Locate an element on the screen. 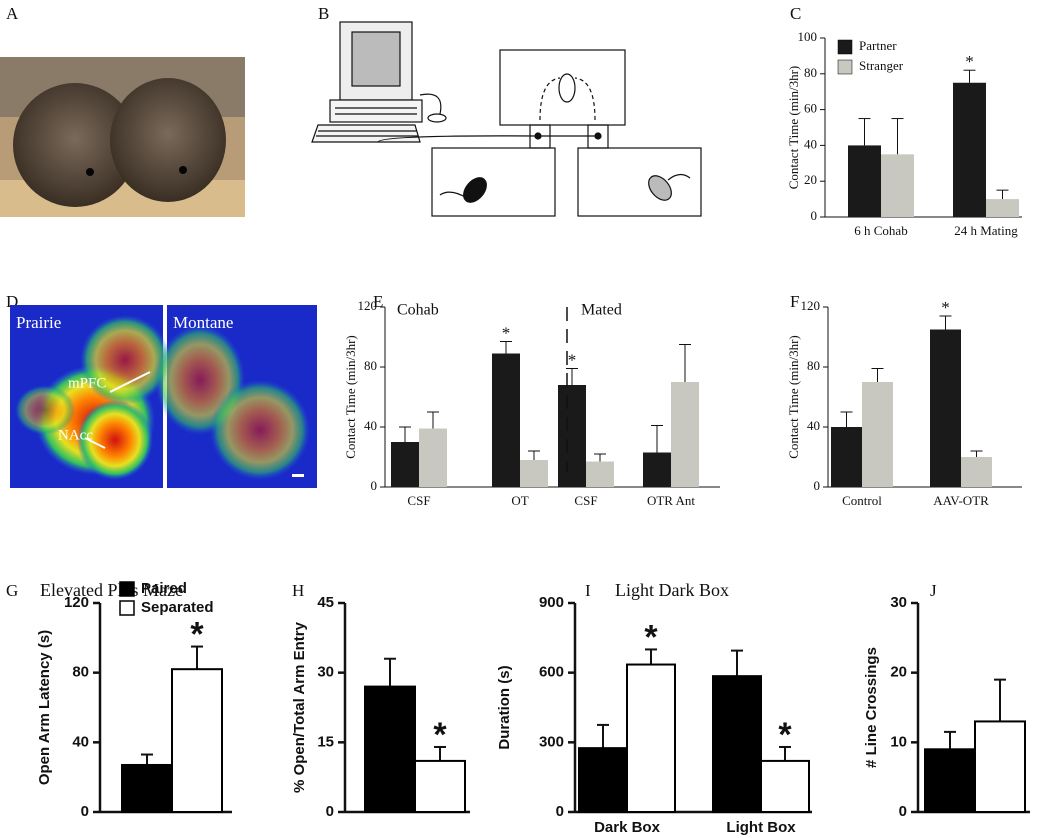 The width and height of the screenshot is (1050, 838). diagram is located at coordinates (506, 119).